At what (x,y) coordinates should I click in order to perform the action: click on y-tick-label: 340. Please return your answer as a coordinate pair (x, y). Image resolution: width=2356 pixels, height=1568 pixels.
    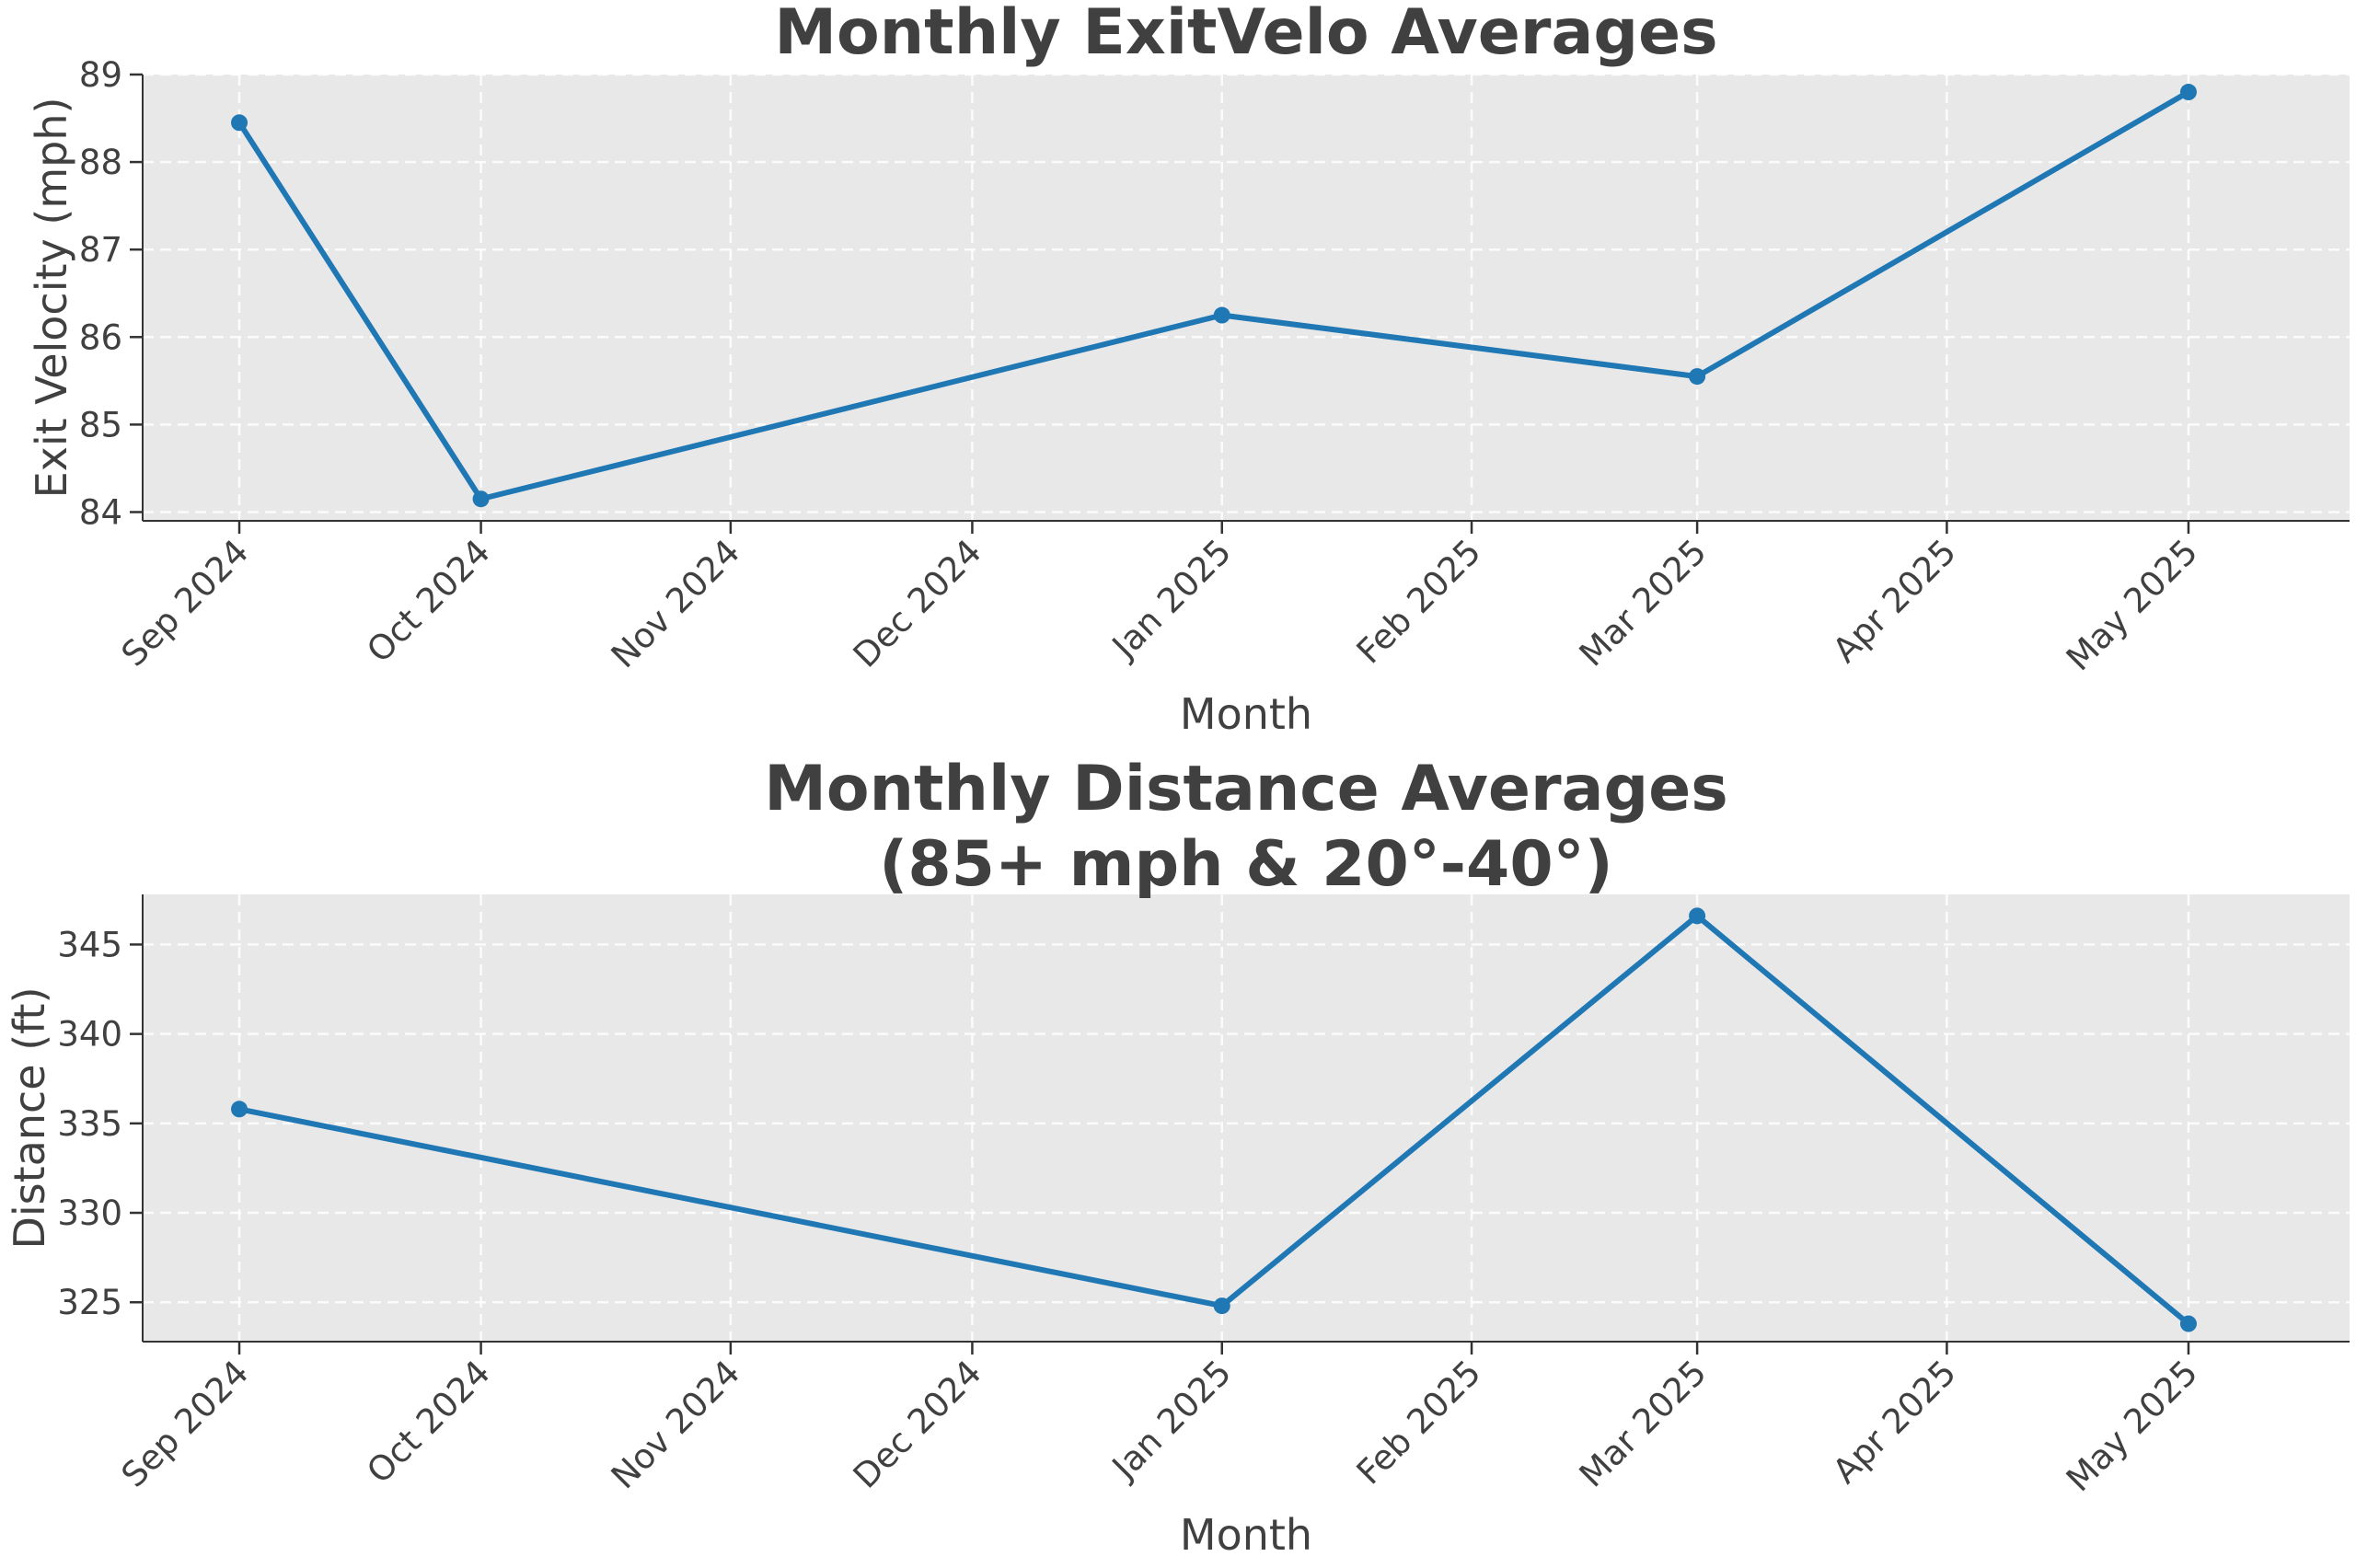
    Looking at the image, I should click on (89, 1035).